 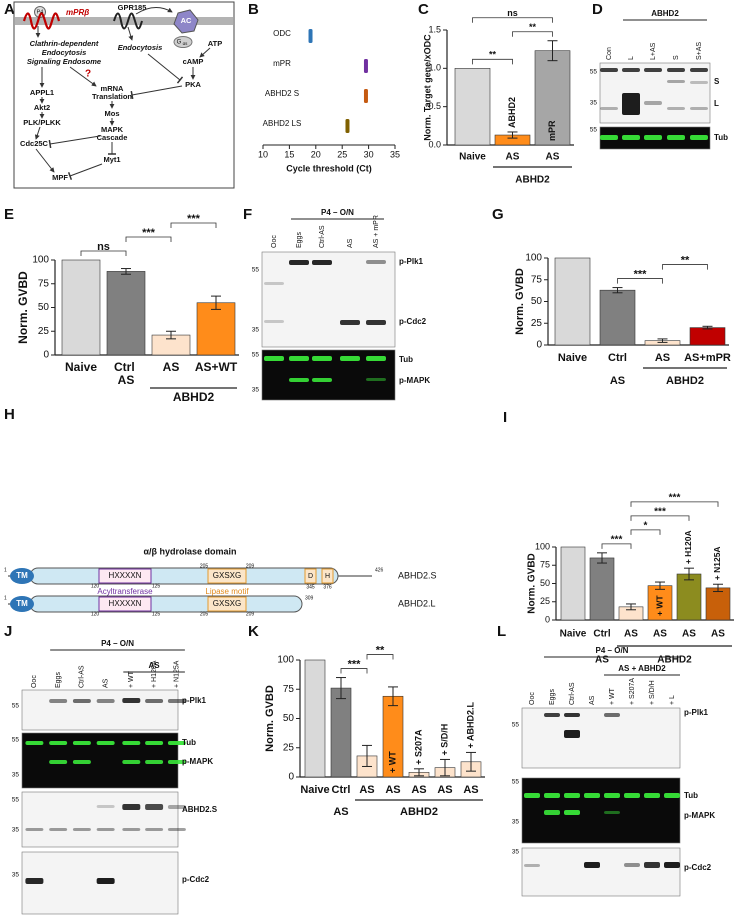 What do you see at coordinates (699, 51) in the screenshot?
I see `lane-label: S+AS` at bounding box center [699, 51].